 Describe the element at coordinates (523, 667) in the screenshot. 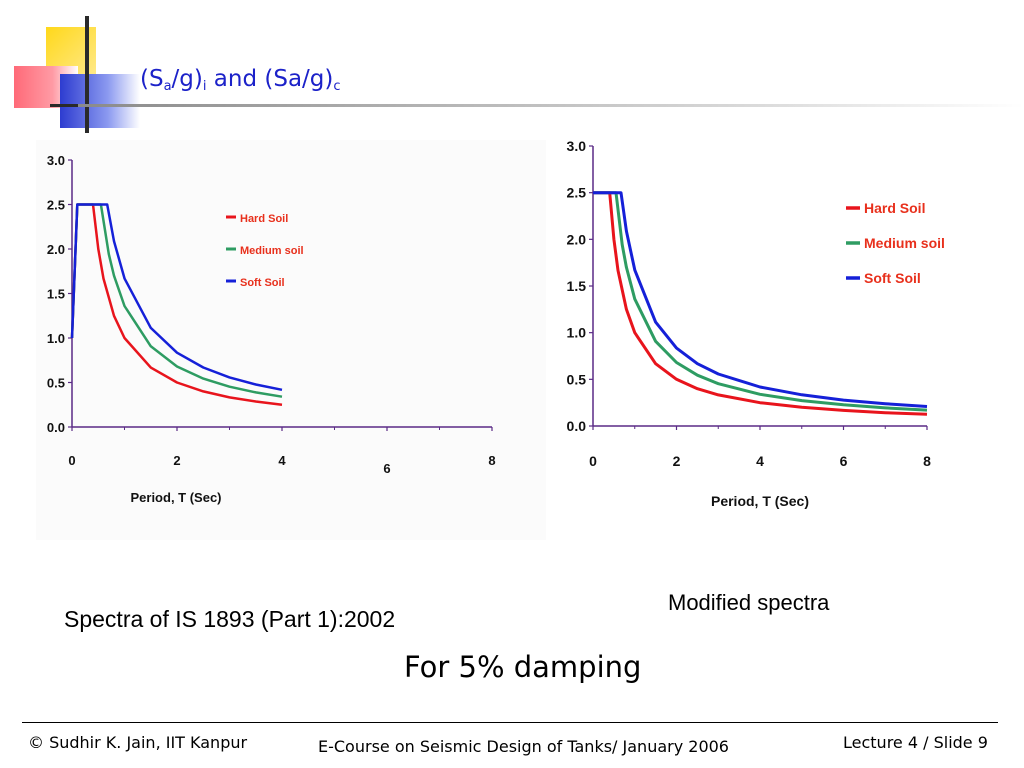

I see `damping-note: For 5% damping` at that location.